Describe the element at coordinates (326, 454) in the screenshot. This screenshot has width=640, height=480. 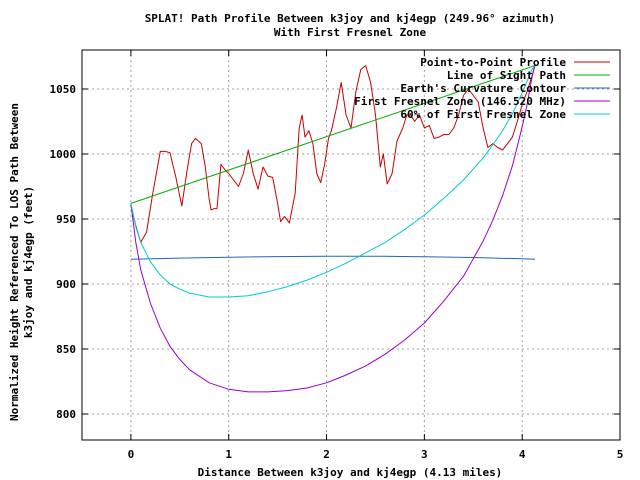
I see `x-tick-label: 2` at that location.